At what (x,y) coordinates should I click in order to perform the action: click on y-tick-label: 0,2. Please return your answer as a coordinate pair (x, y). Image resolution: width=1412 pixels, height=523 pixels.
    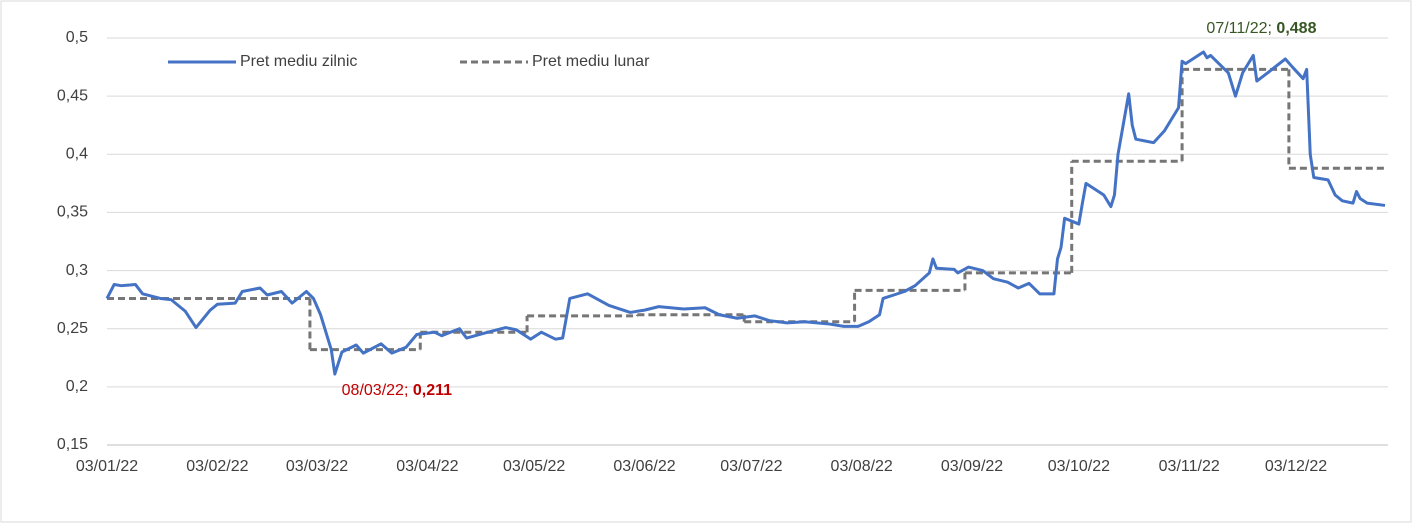
    Looking at the image, I should click on (77, 386).